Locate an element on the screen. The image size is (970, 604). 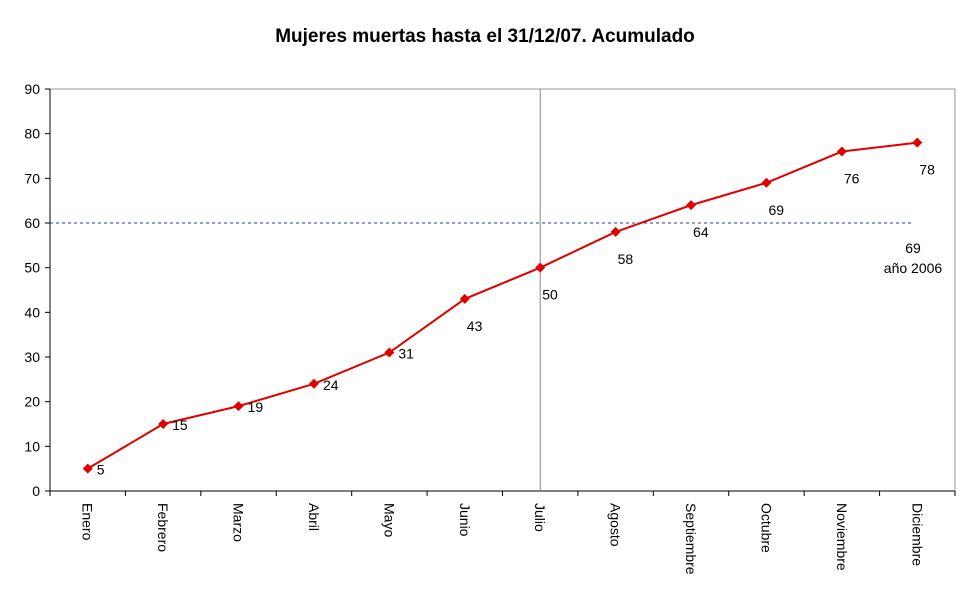
x-tick-label: Mayo is located at coordinates (389, 520).